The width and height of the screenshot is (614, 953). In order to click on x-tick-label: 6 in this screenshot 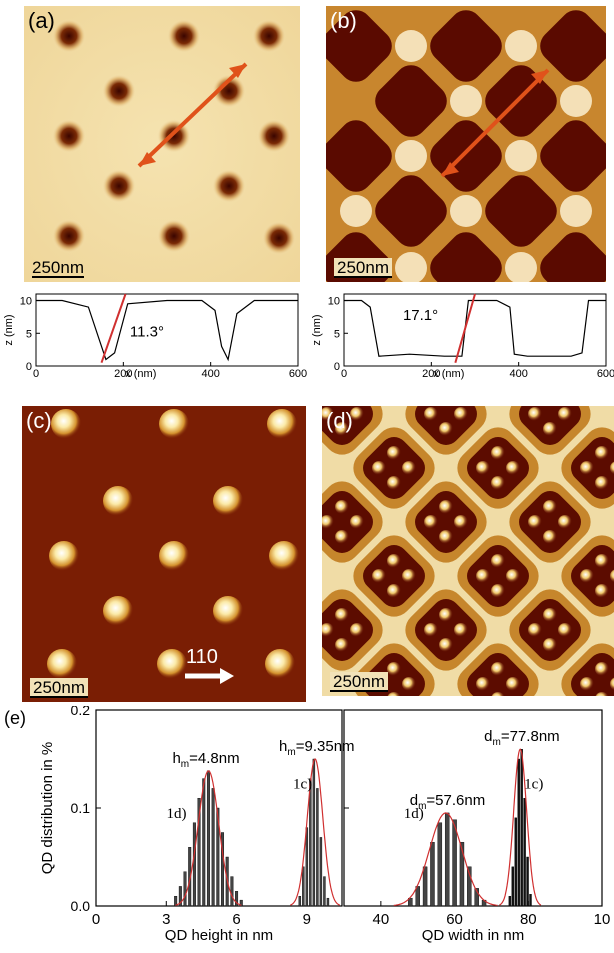, I will do `click(236, 919)`.